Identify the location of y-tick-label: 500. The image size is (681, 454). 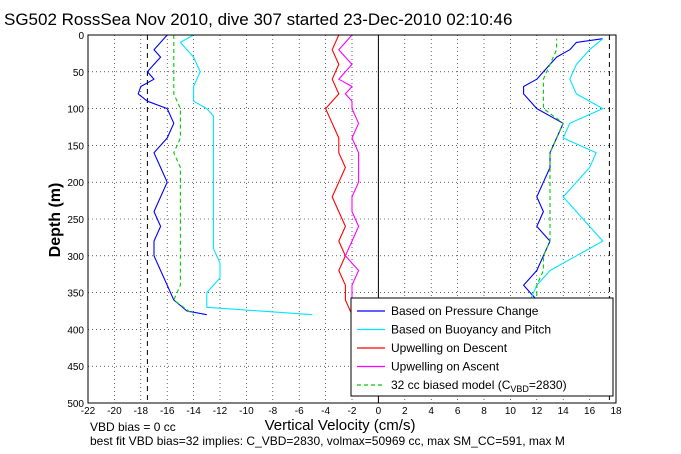
(75, 404).